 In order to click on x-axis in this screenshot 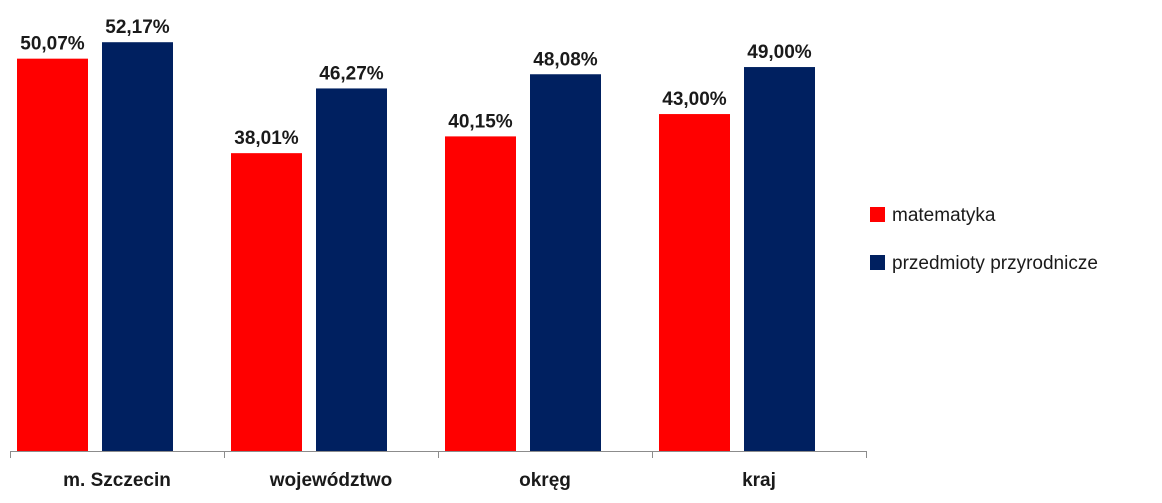, I will do `click(438, 454)`.